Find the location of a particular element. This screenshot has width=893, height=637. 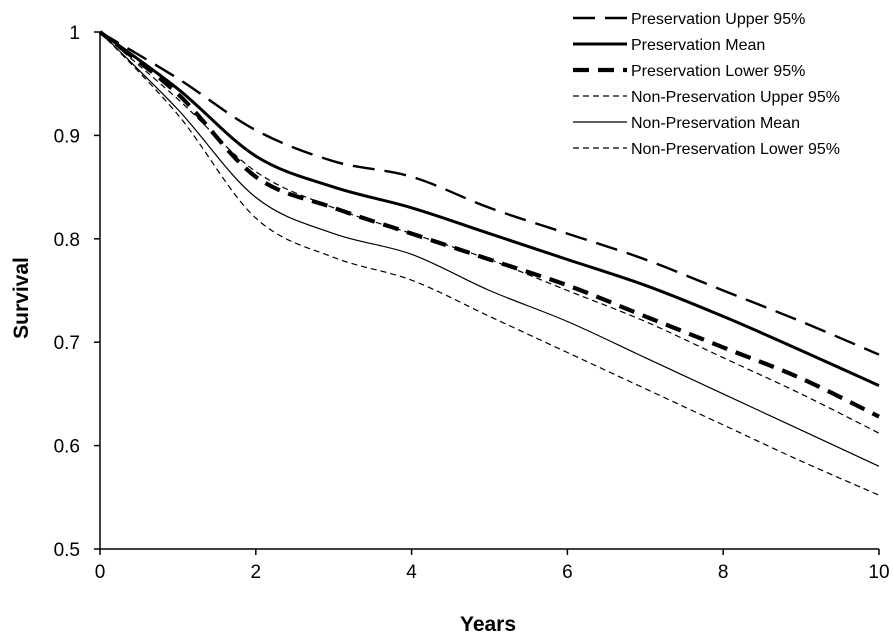

legend-label-2: Preservation Mean is located at coordinates (698, 45).